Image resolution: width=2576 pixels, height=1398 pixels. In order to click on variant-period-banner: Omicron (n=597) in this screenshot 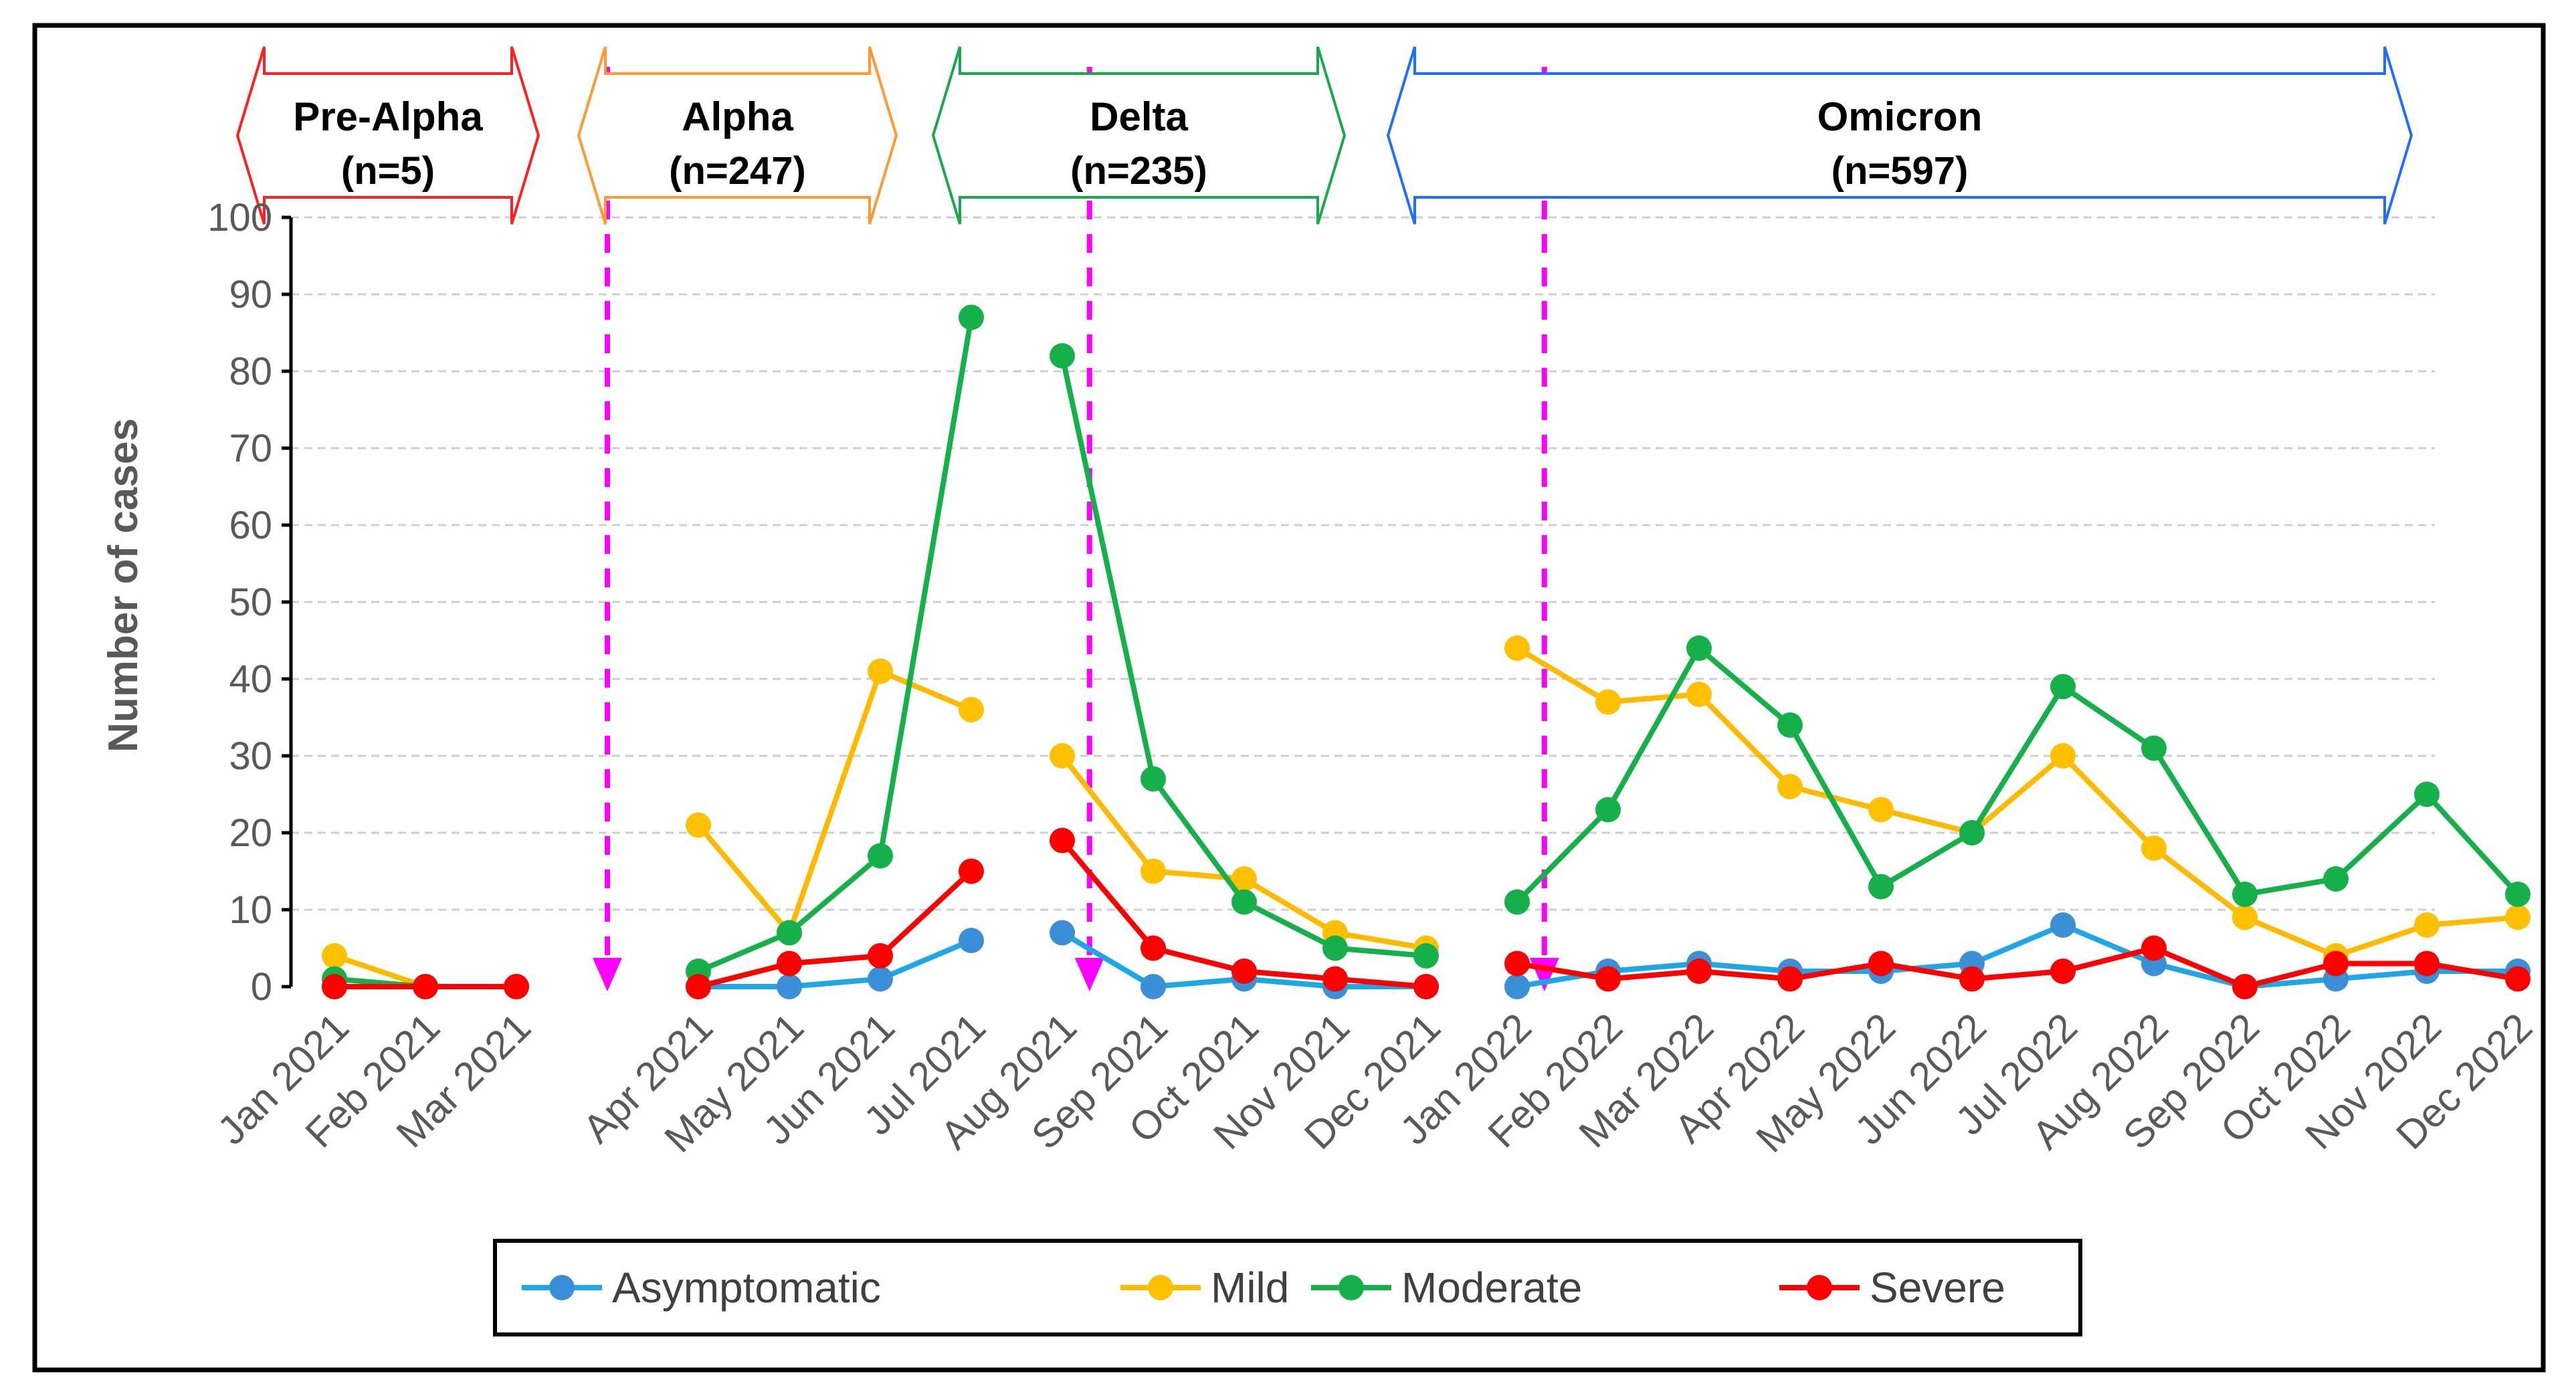, I will do `click(1899, 135)`.